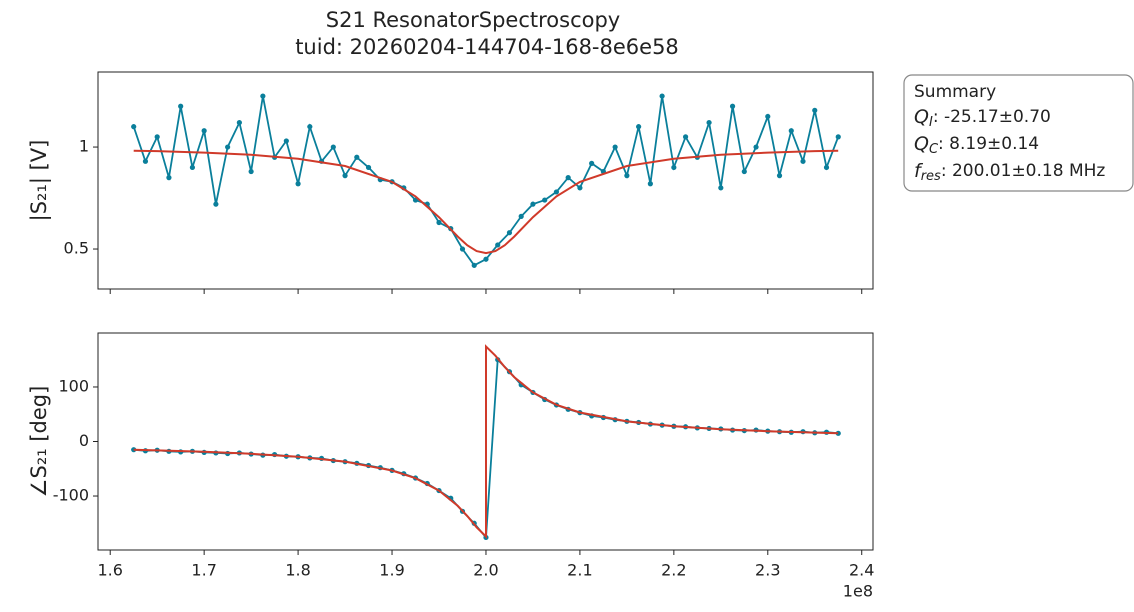  What do you see at coordinates (861, 570) in the screenshot?
I see `x-tick-label: 2.4` at bounding box center [861, 570].